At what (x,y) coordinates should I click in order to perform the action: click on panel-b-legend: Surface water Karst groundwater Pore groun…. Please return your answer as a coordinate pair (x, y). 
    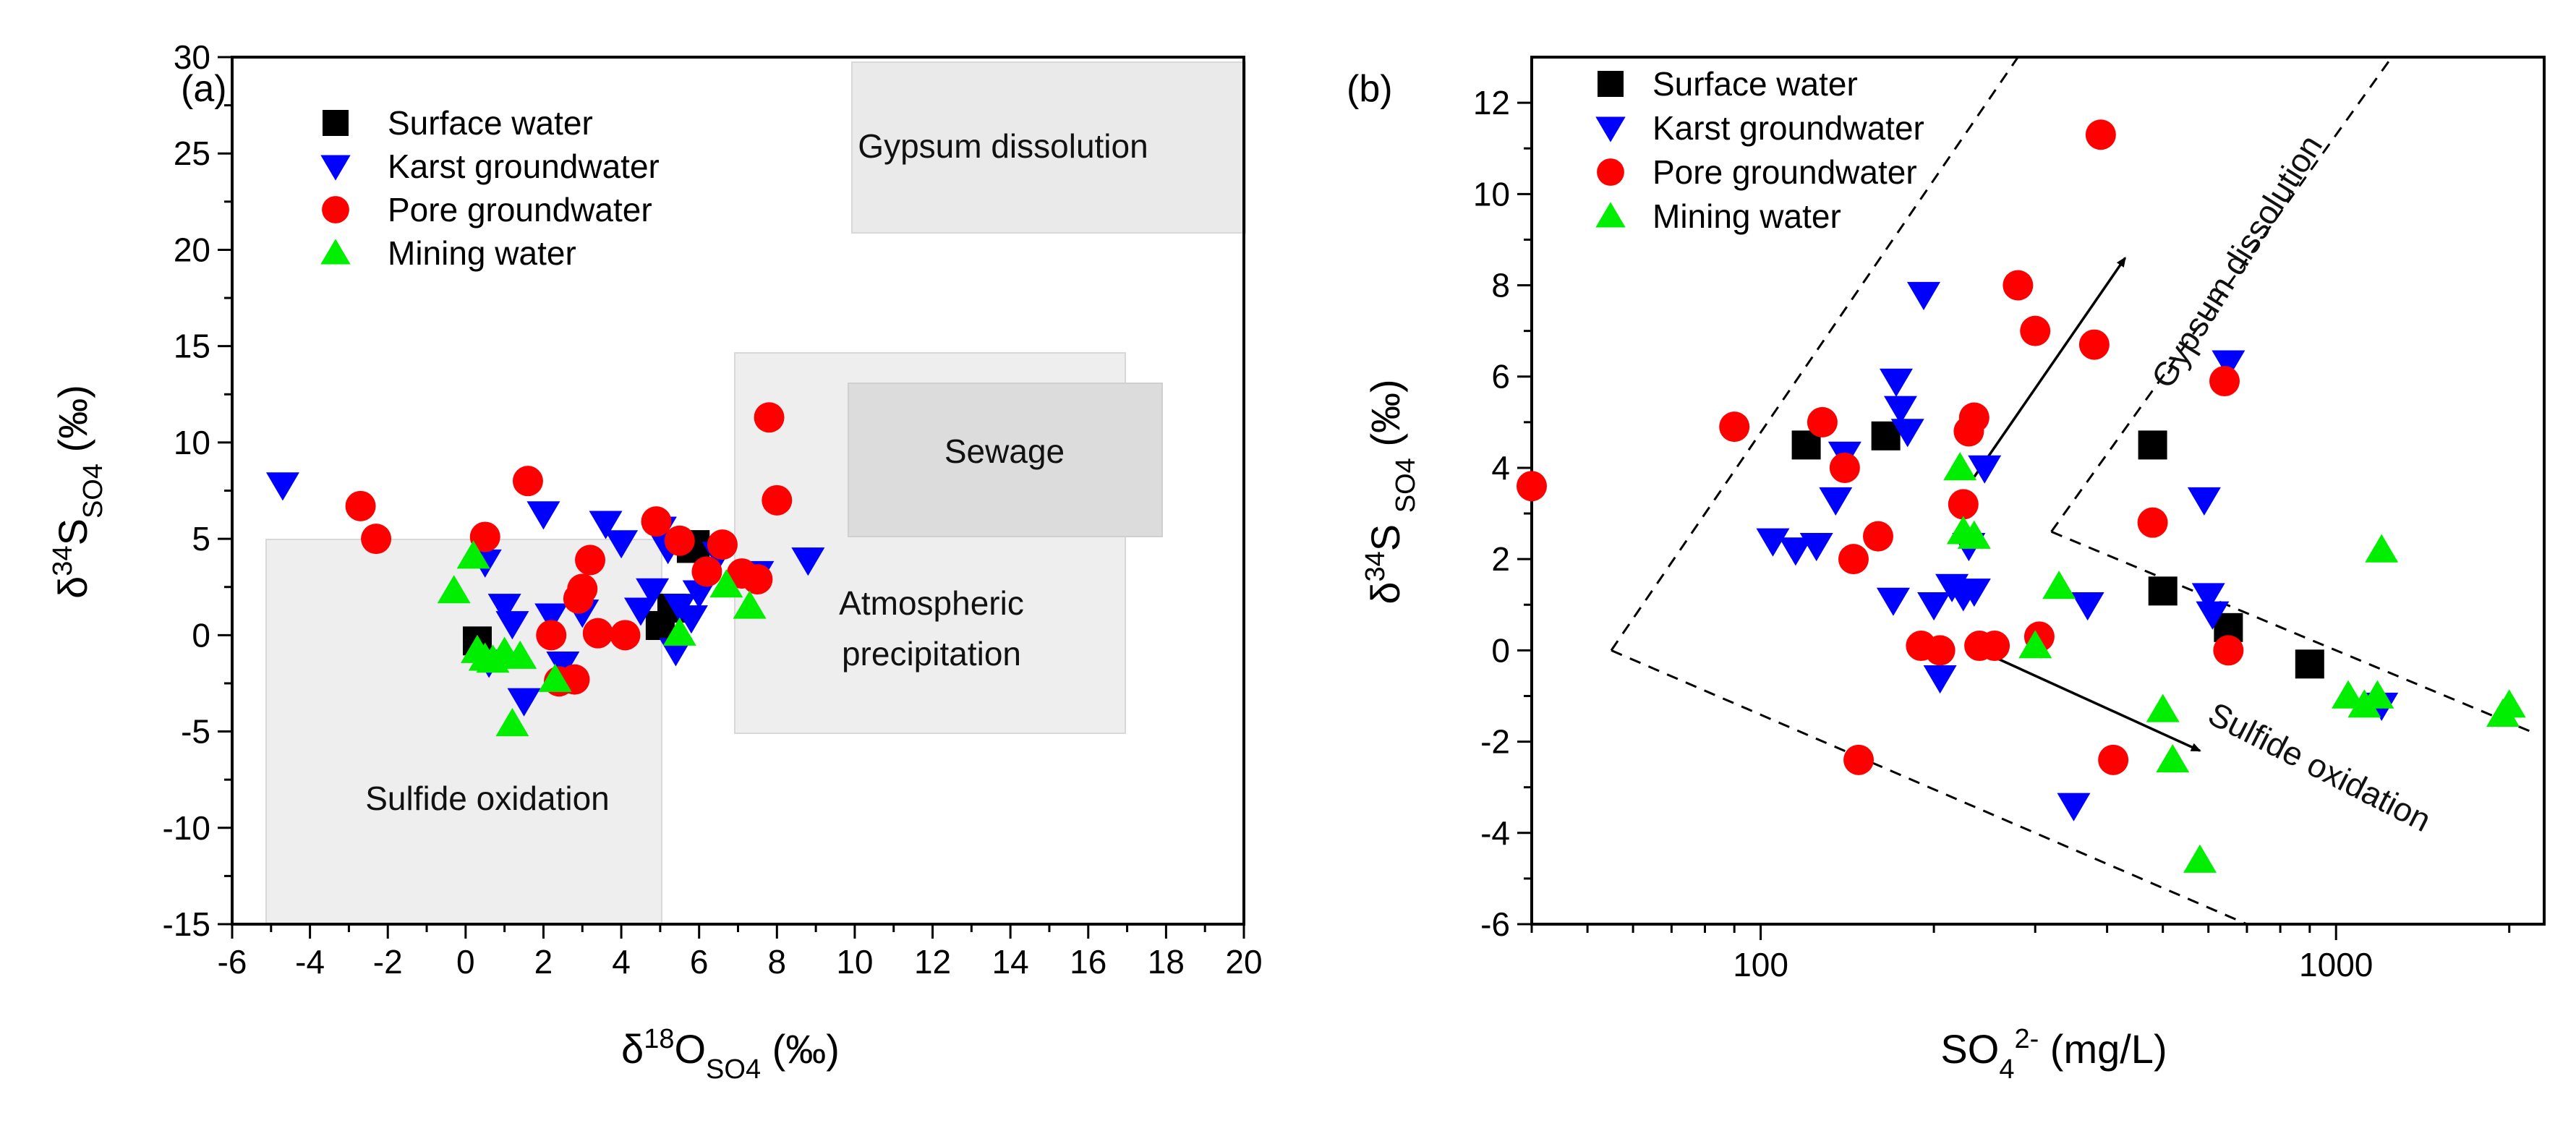
    Looking at the image, I should click on (1760, 150).